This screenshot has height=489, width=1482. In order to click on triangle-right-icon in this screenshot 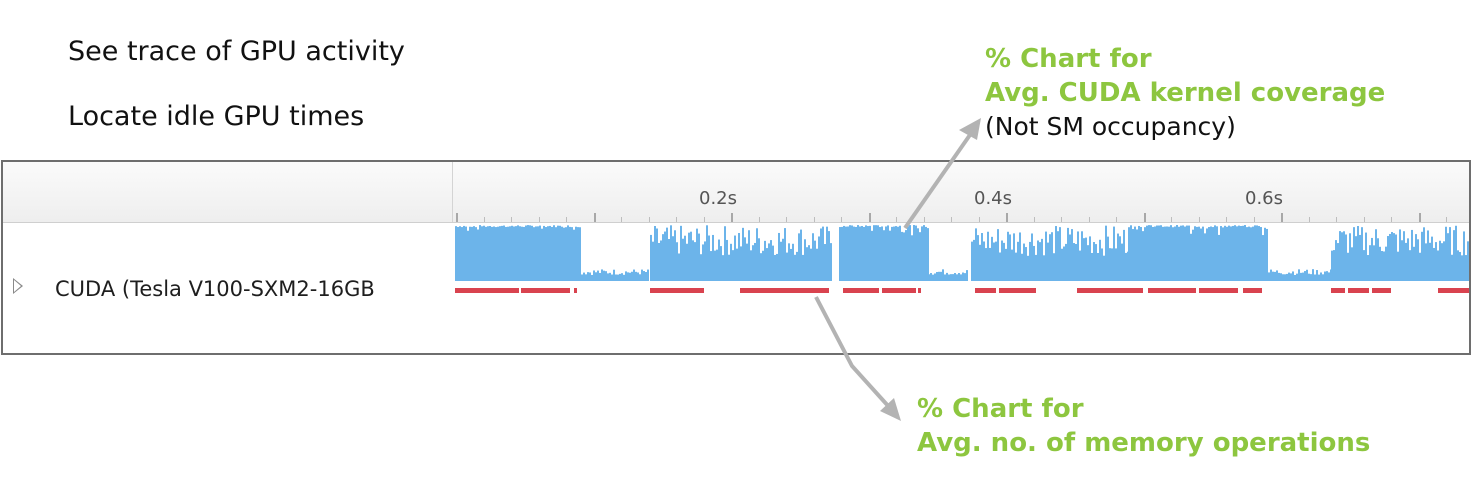, I will do `click(18, 286)`.